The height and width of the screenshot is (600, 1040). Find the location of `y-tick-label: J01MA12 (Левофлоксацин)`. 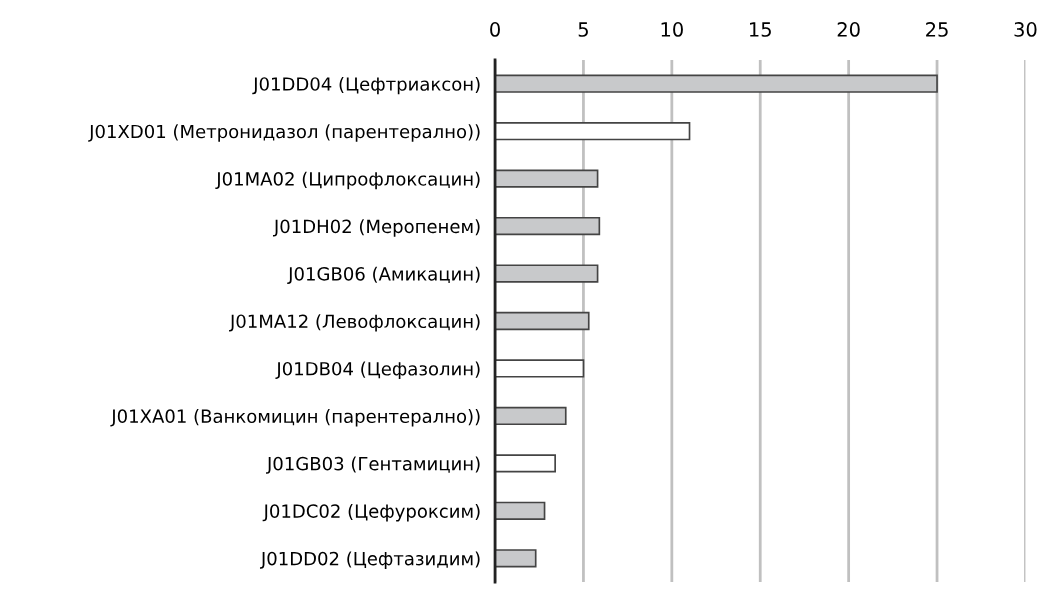

y-tick-label: J01MA12 (Левофлоксацин) is located at coordinates (354, 323).